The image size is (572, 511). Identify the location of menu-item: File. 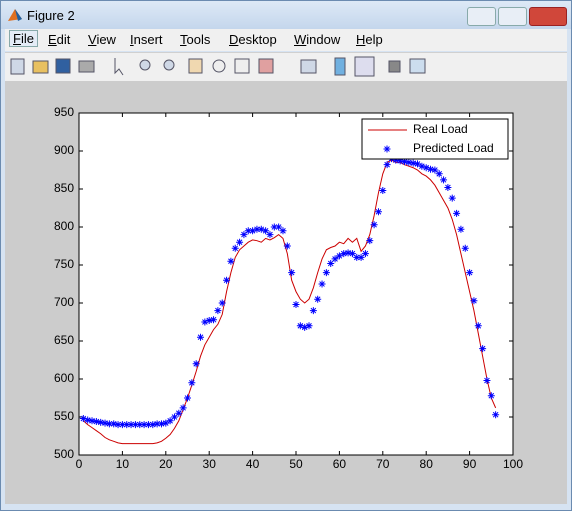
(23, 38).